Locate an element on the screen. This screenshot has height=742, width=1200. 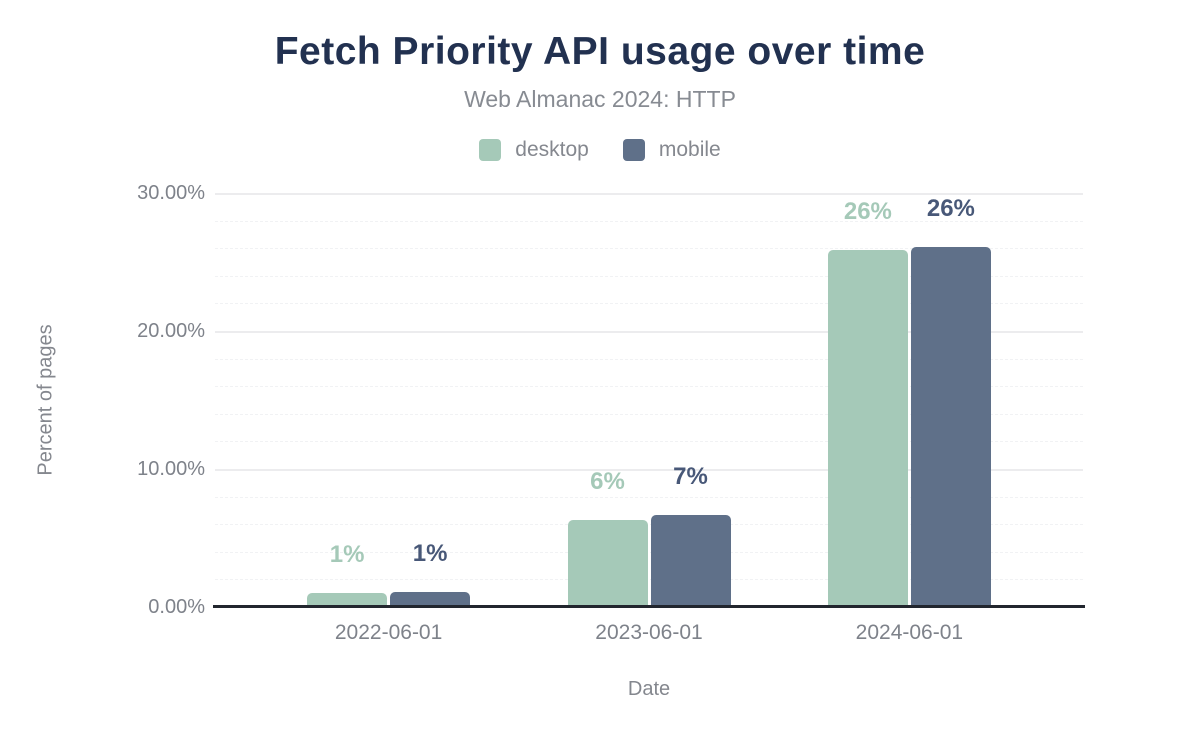
legend: desktop mobile is located at coordinates (600, 150).